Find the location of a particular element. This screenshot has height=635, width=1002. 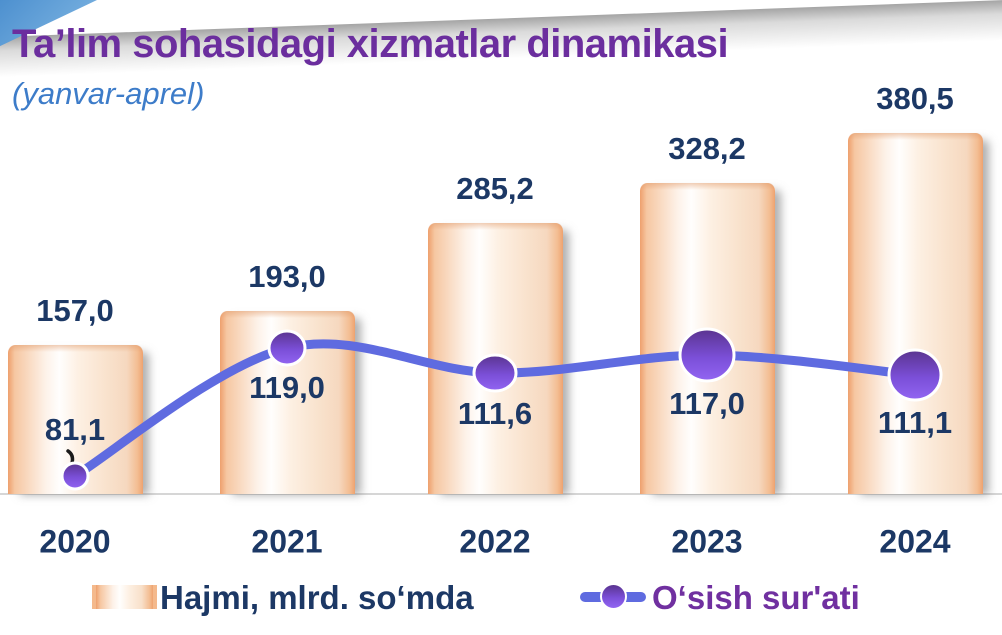

x-axis-label-2024: 2024 is located at coordinates (915, 541).